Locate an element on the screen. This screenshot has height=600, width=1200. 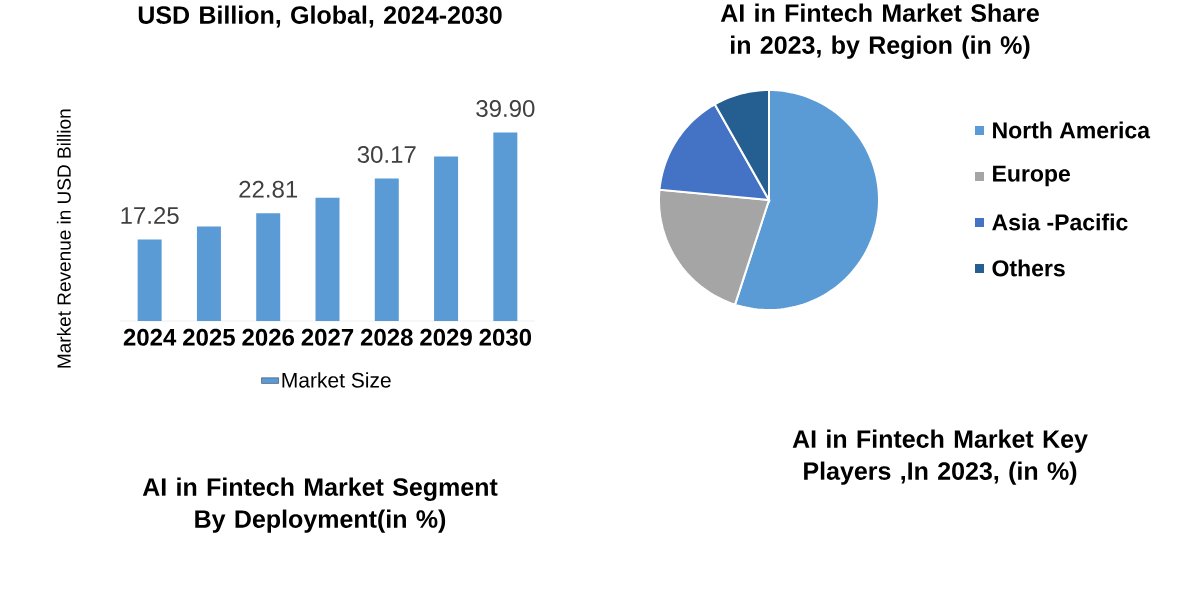
legend-label: Asia -Pacific is located at coordinates (1060, 222).